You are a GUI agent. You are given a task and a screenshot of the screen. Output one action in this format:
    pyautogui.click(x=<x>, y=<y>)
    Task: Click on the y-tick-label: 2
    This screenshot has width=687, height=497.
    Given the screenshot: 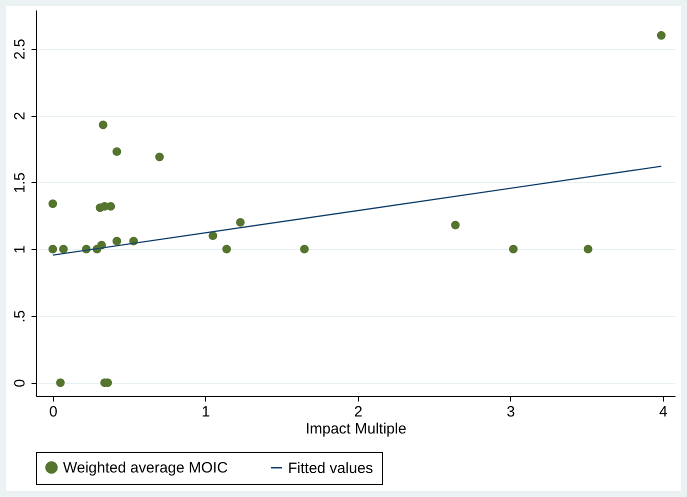 What is the action you would take?
    pyautogui.click(x=20, y=116)
    